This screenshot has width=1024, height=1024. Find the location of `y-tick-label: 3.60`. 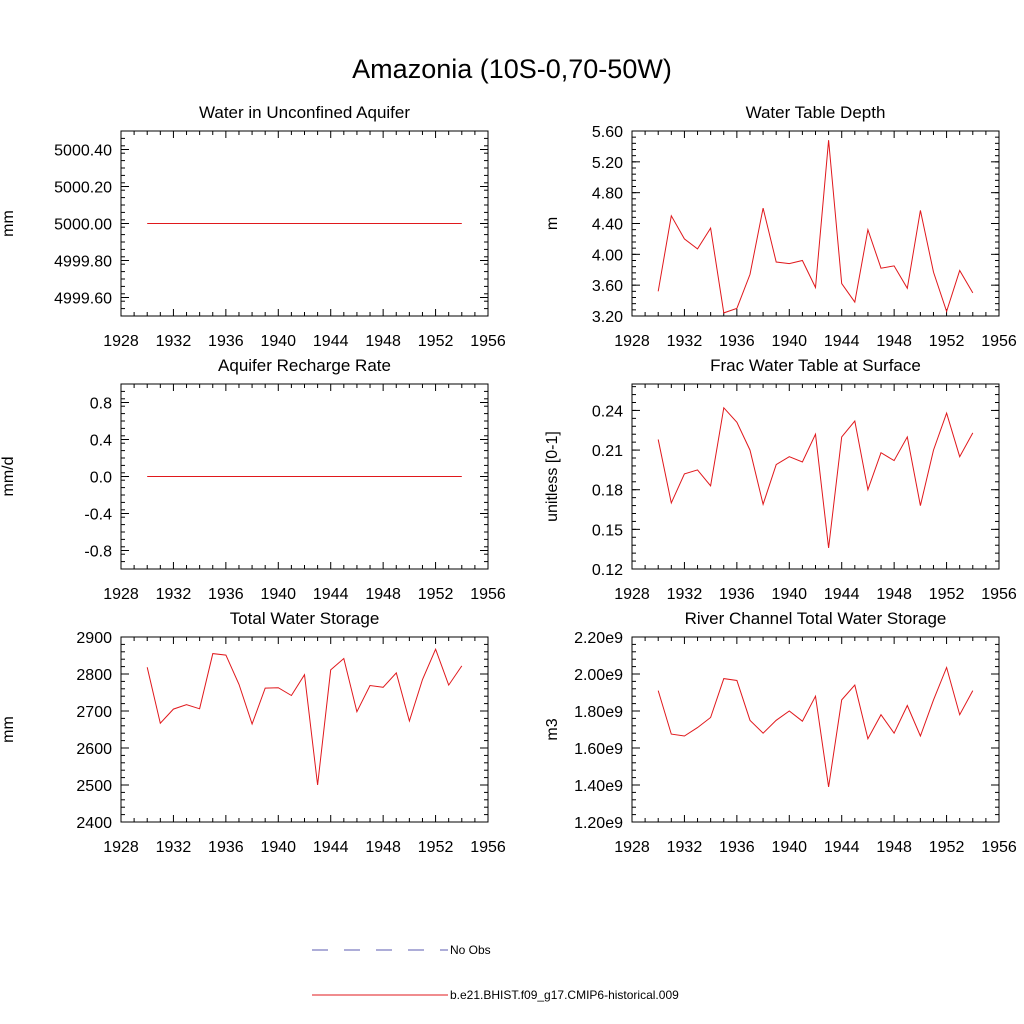

y-tick-label: 3.60 is located at coordinates (607, 286).